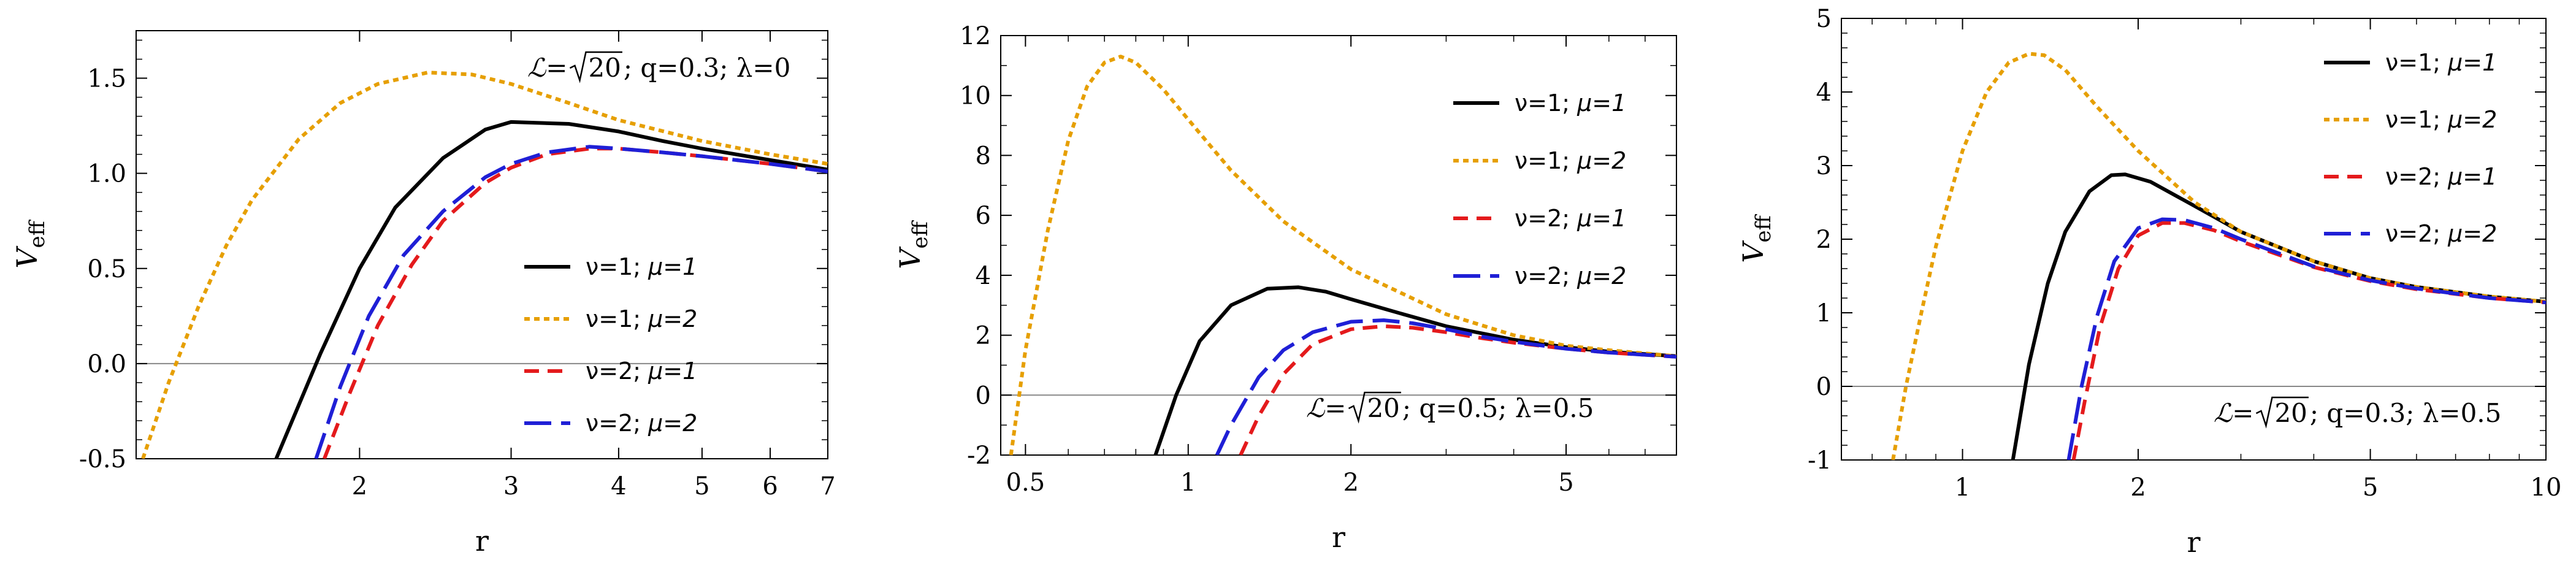 This screenshot has height=563, width=2576. Describe the element at coordinates (983, 276) in the screenshot. I see `y-tick-label: 4` at that location.